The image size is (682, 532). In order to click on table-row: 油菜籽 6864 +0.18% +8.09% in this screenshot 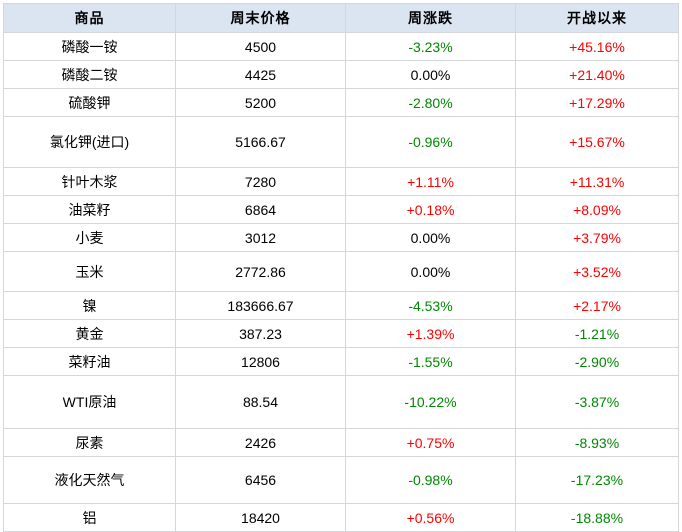, I will do `click(341, 209)`.